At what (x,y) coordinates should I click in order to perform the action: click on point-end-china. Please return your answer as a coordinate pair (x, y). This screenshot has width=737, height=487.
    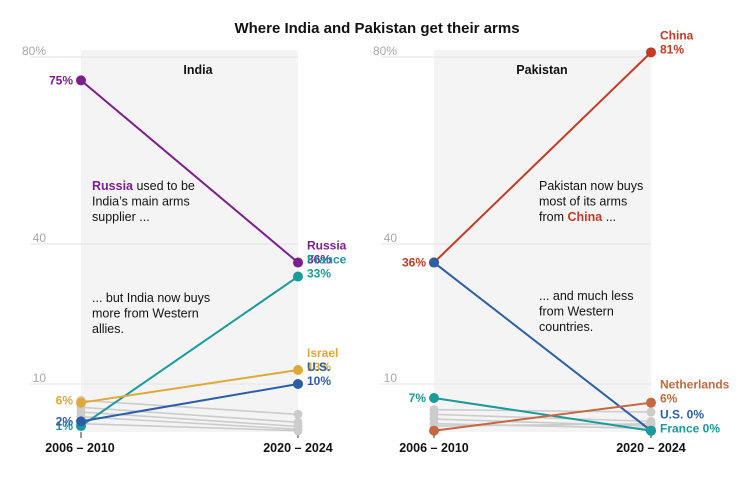
    Looking at the image, I should click on (651, 52).